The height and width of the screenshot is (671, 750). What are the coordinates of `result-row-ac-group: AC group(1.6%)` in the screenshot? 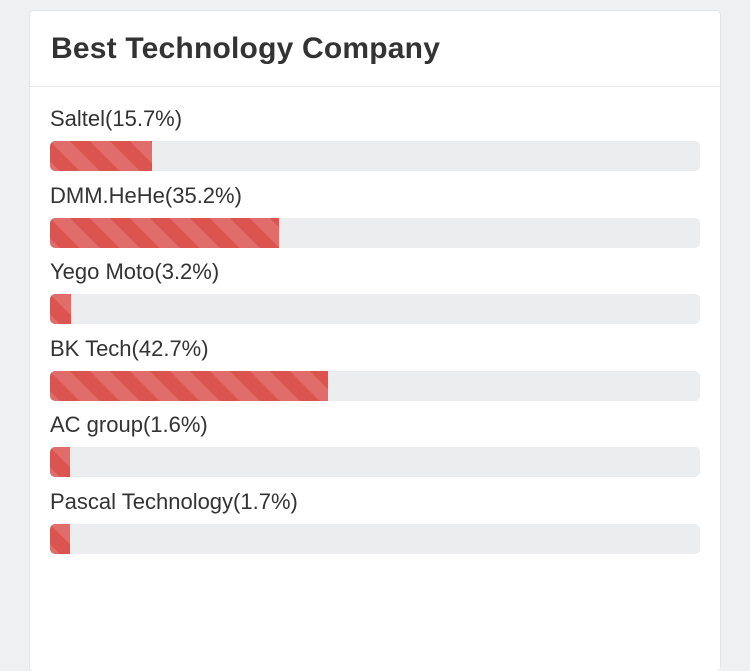 It's located at (375, 449).